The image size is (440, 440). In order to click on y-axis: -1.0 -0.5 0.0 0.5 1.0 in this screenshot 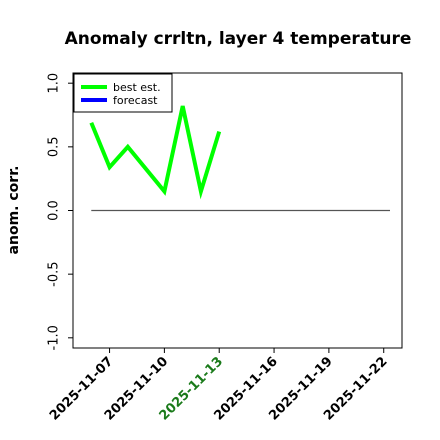, I will do `click(60, 212)`.